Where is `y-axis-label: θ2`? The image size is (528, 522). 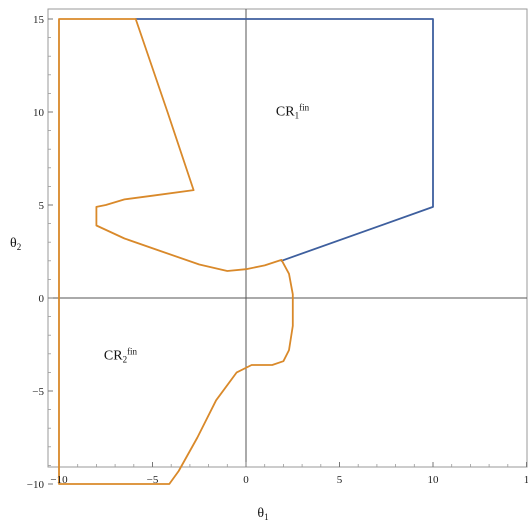 y-axis-label: θ2 is located at coordinates (15, 244).